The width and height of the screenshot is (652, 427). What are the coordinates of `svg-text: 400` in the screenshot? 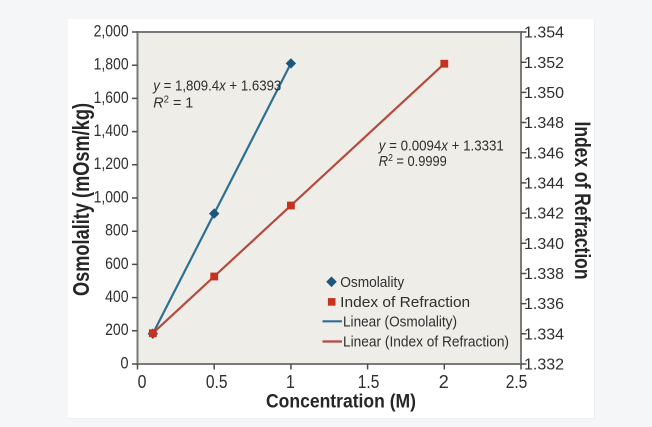 It's located at (117, 296).